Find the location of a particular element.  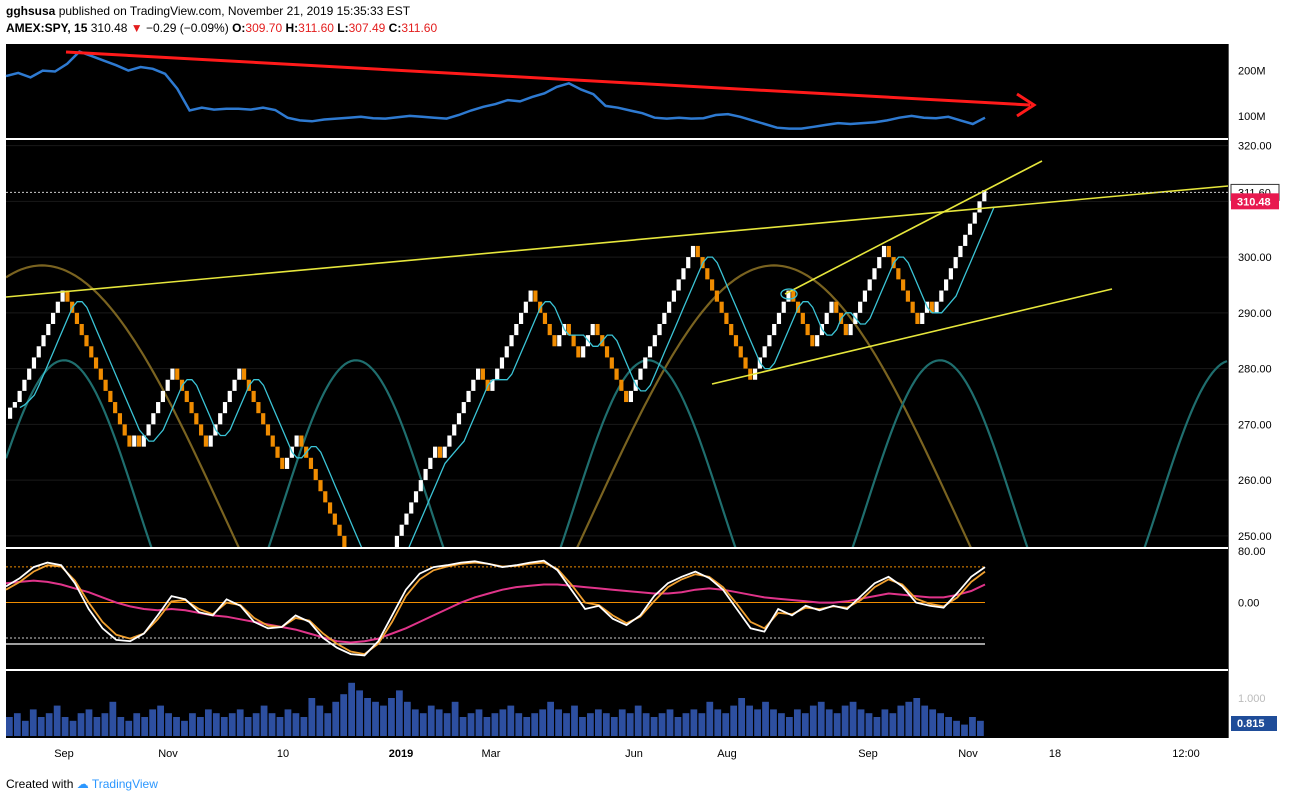

volume-axis-label: 100M is located at coordinates (1252, 117).